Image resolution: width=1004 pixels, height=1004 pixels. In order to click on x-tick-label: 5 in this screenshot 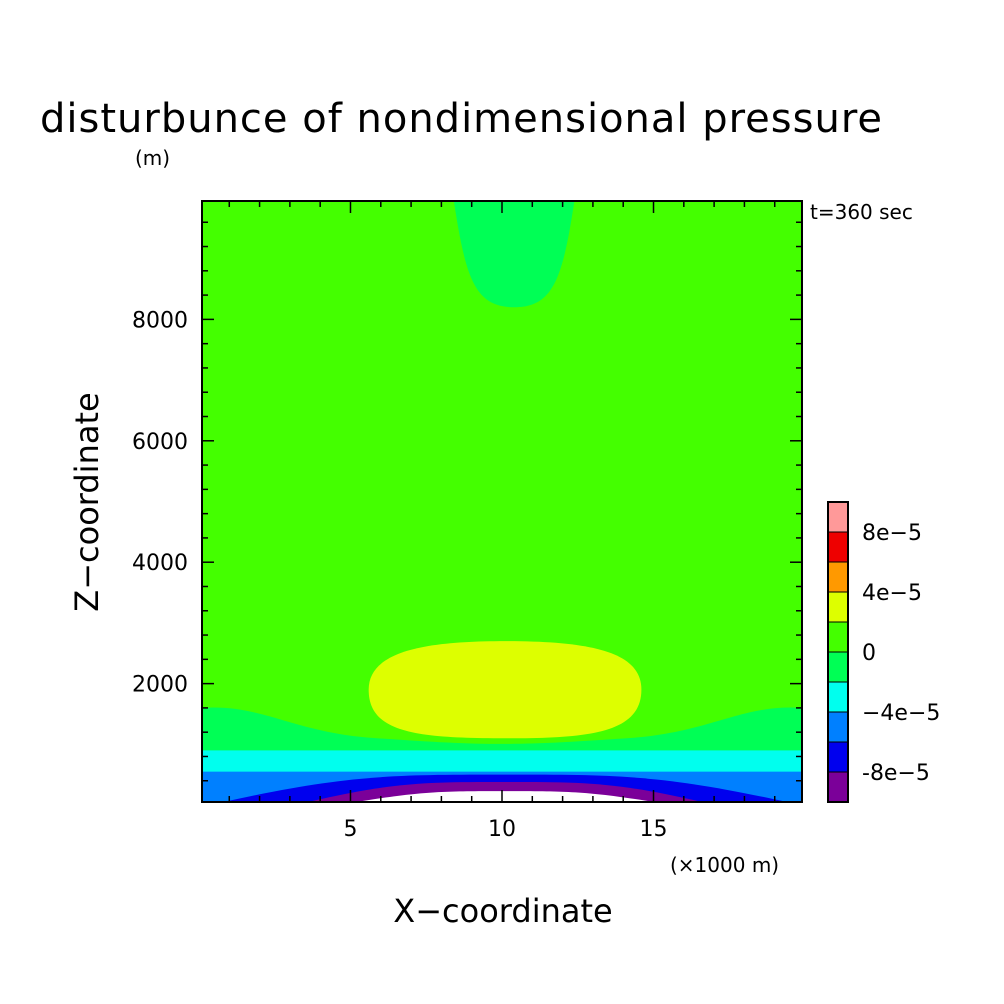, I will do `click(350, 829)`.